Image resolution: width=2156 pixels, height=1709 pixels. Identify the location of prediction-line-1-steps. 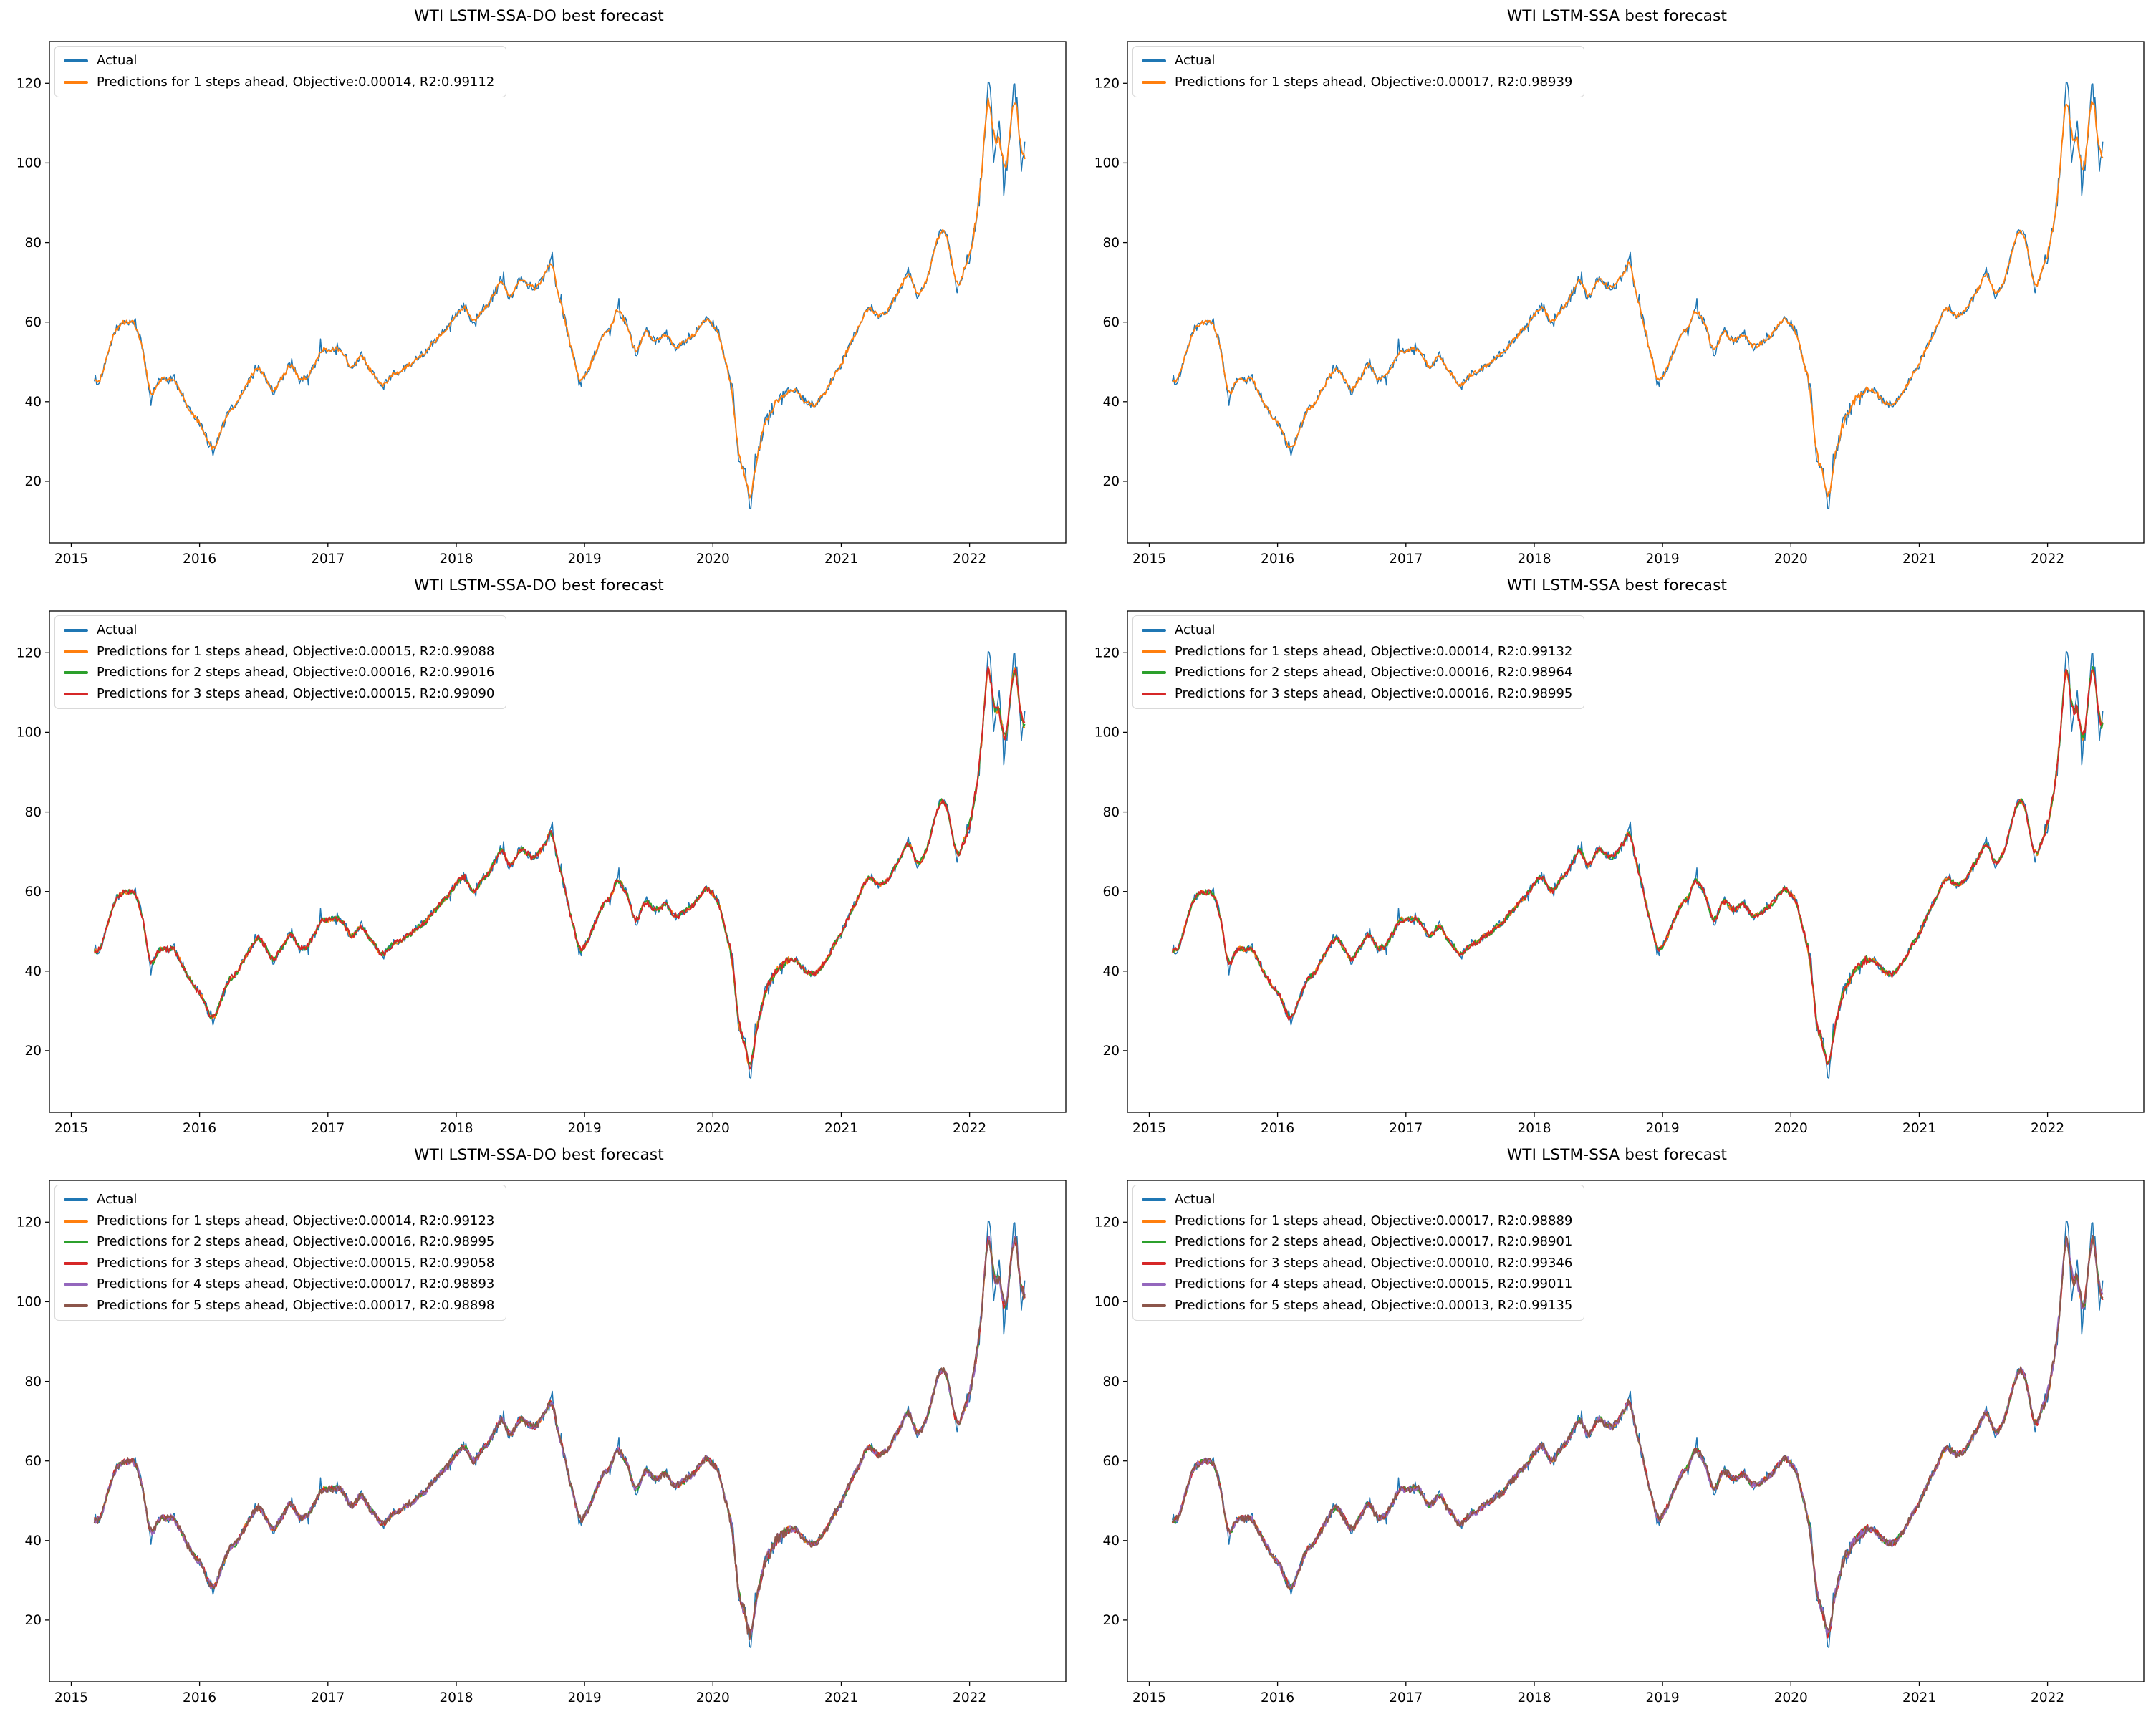
(560, 298).